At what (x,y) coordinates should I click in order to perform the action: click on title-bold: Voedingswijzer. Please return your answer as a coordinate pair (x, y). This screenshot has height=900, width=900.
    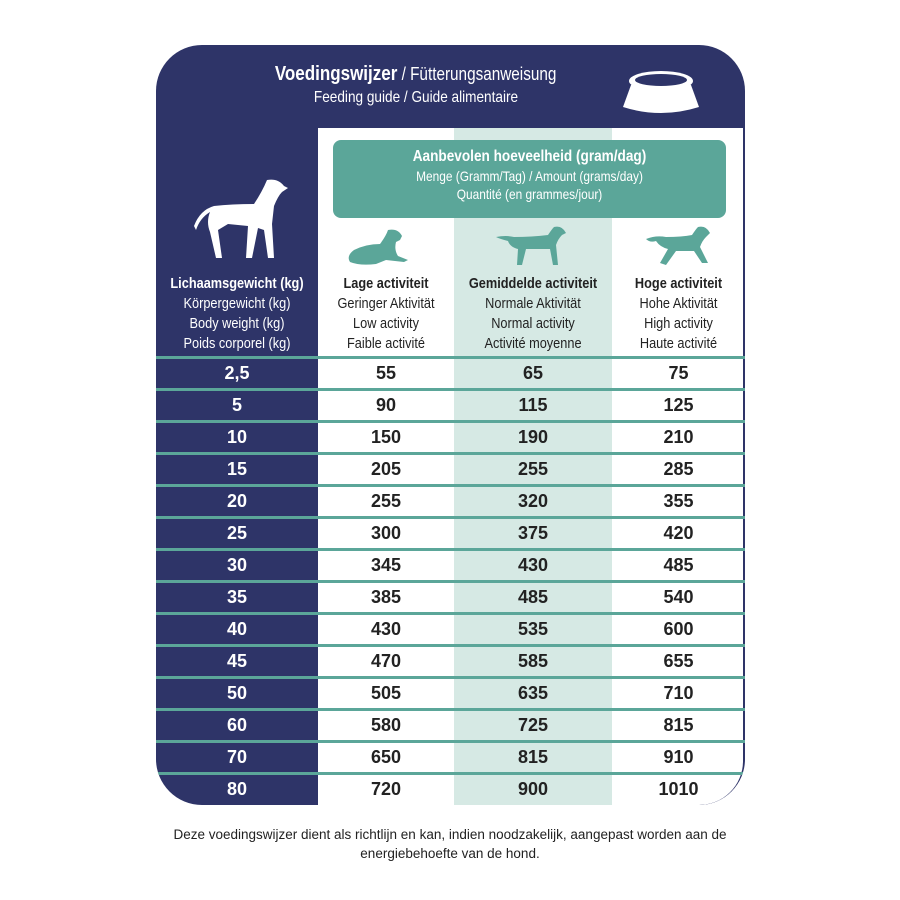
    Looking at the image, I should click on (336, 74).